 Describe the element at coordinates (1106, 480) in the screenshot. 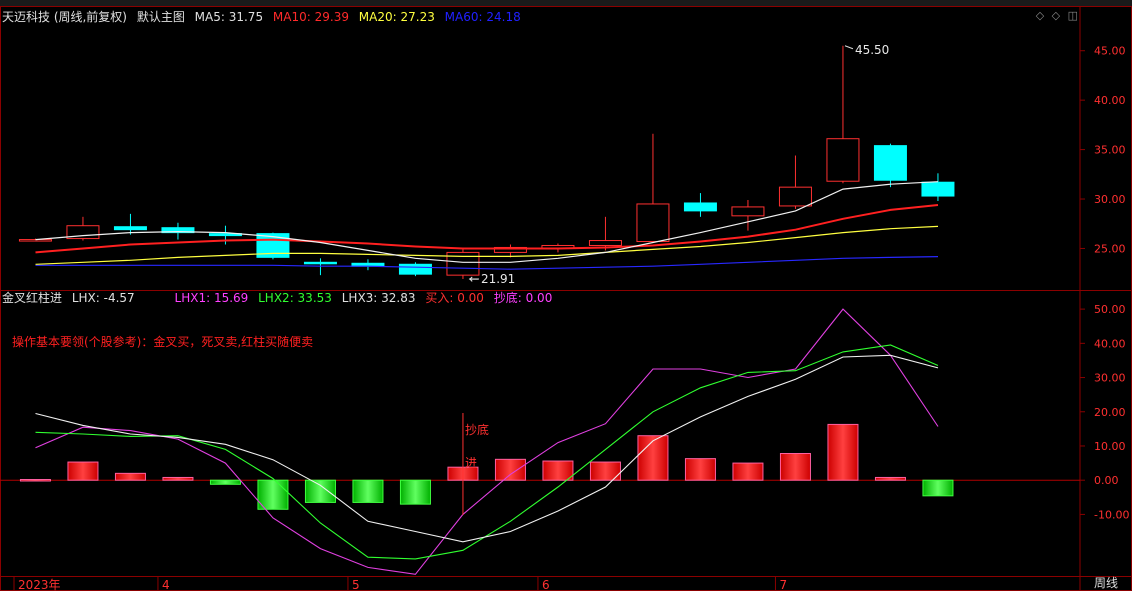

I see `indicator-tick-label: 0.00` at that location.